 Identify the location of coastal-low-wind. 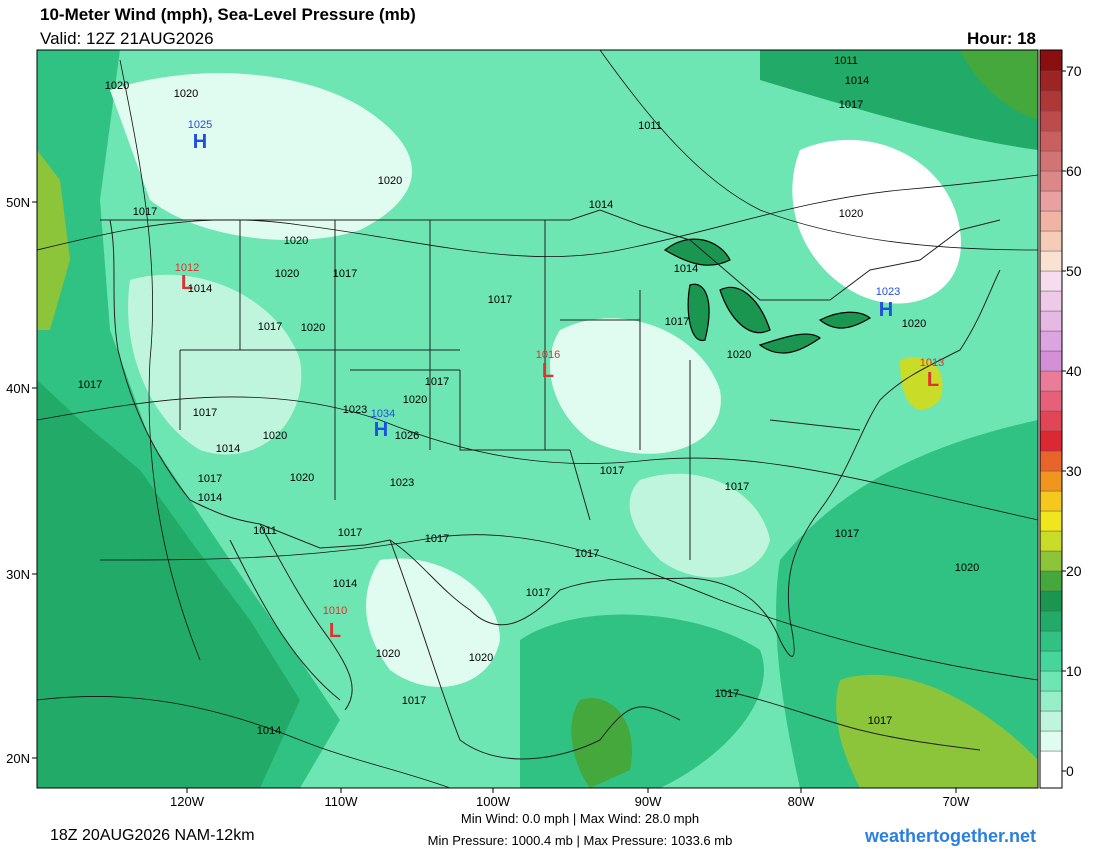
(921, 383).